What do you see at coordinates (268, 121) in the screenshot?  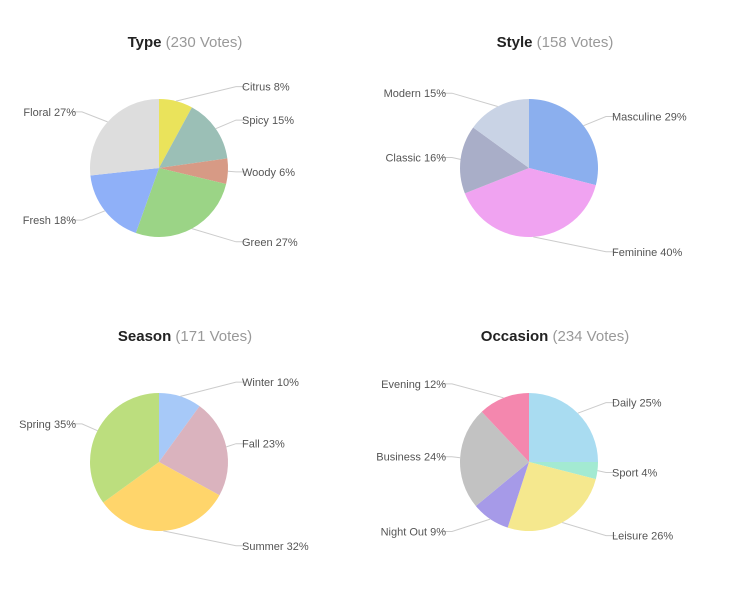 I see `slice-label: Spicy 15%` at bounding box center [268, 121].